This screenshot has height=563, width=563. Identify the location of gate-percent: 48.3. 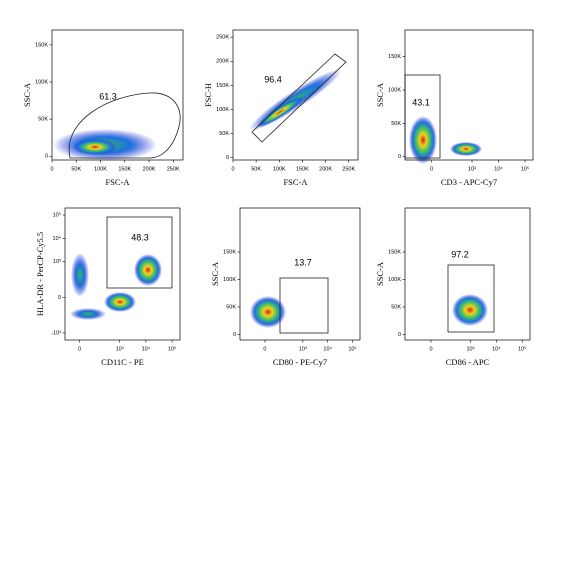
(140, 237).